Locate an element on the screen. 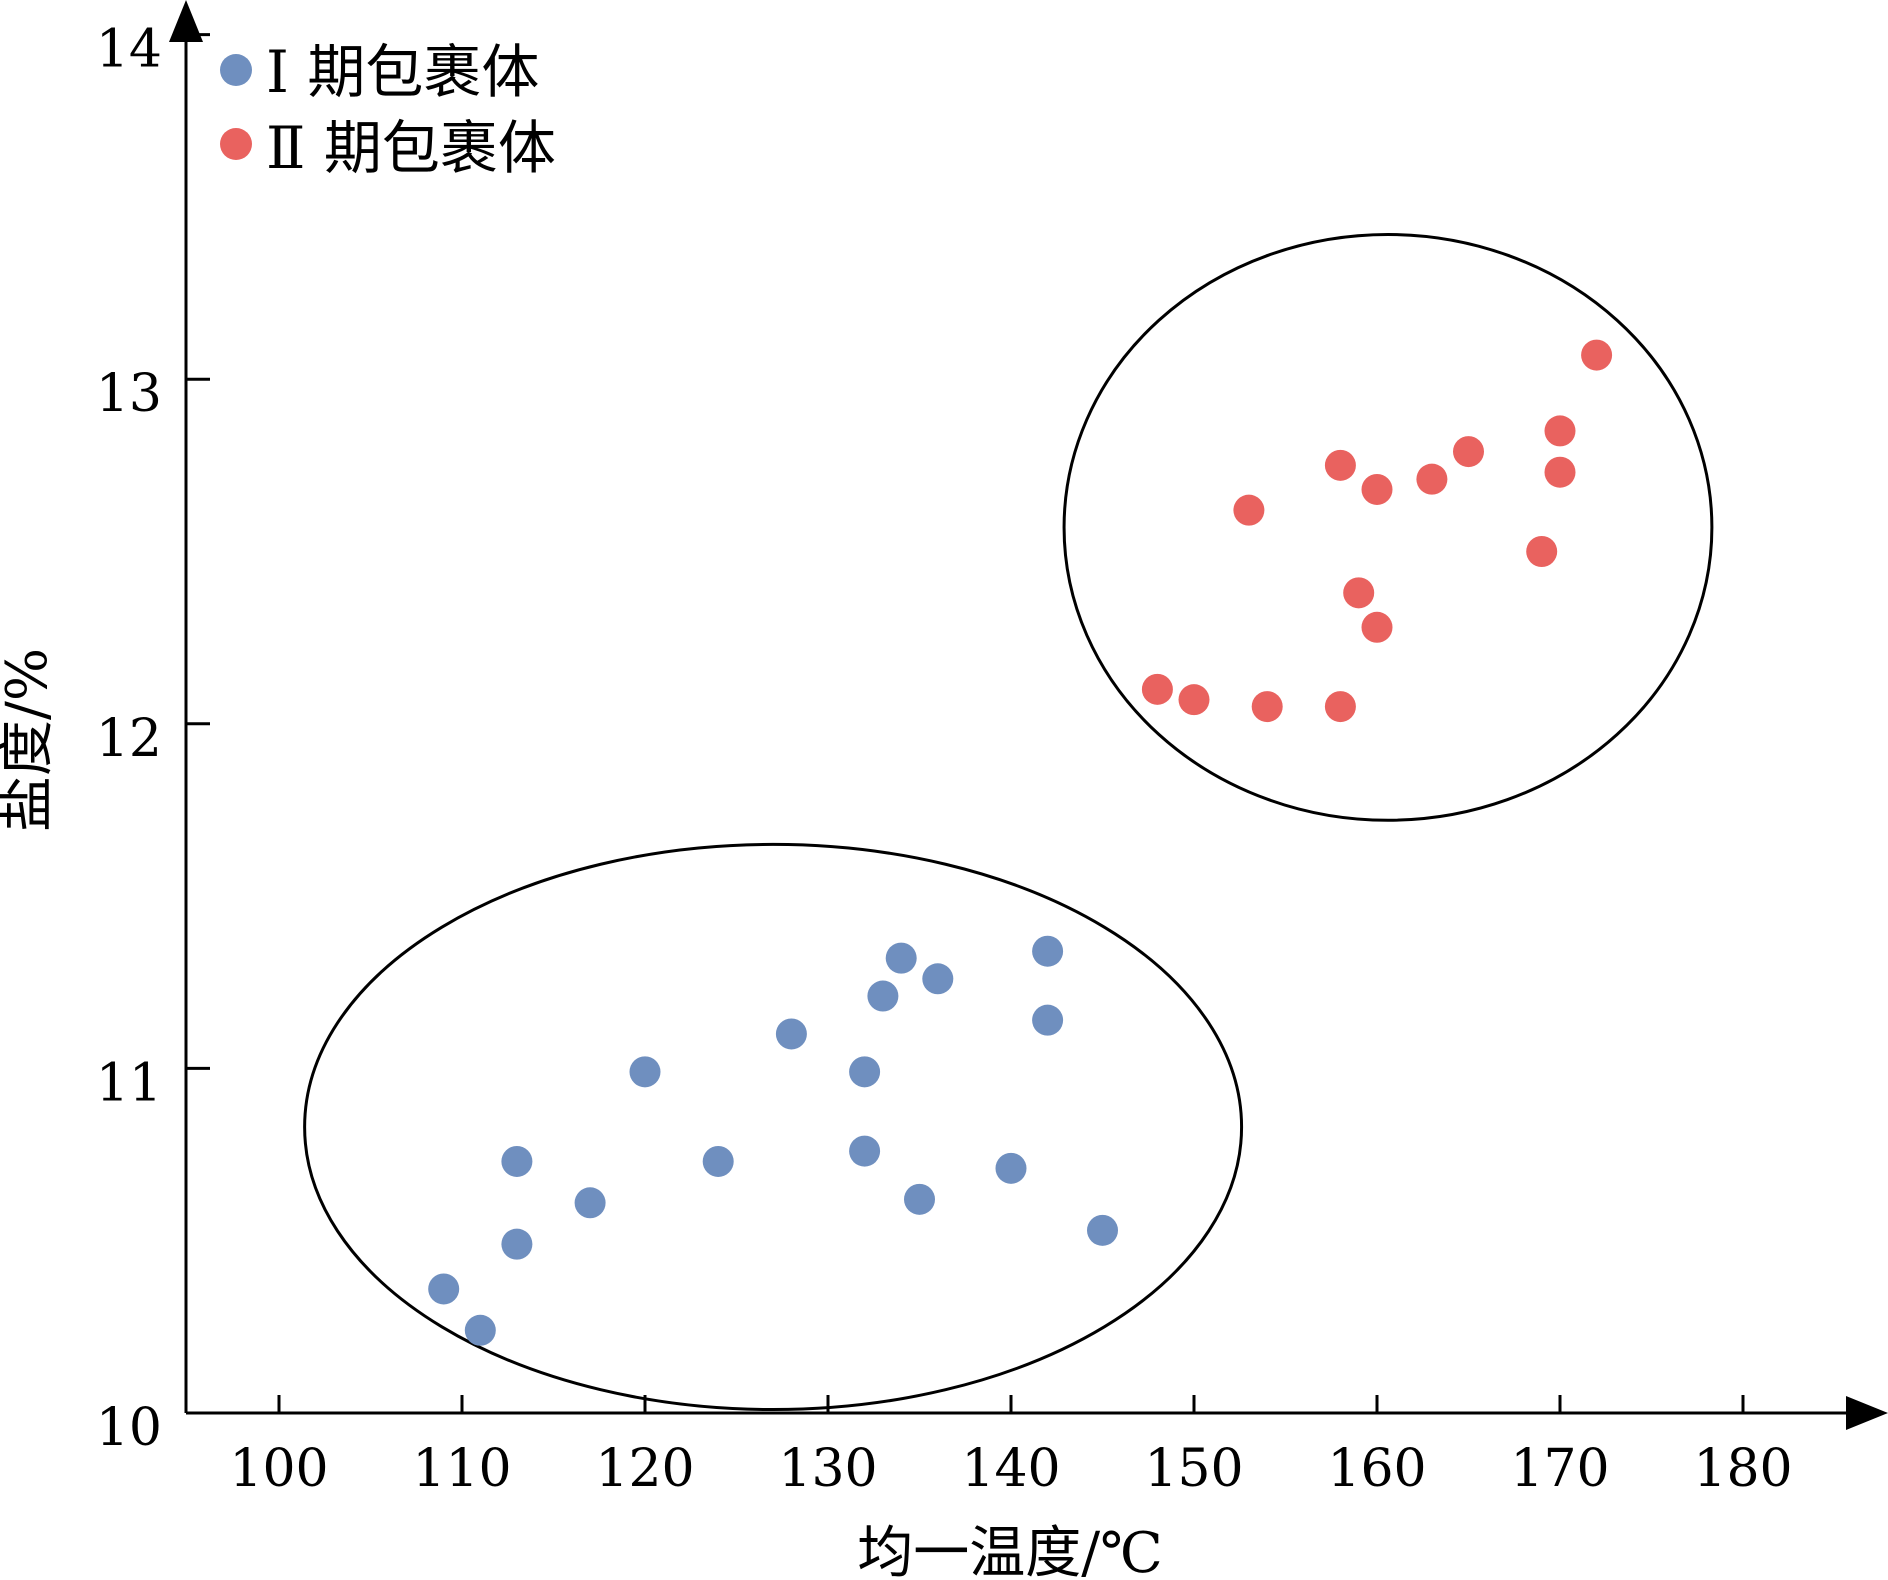 This screenshot has height=1580, width=1888. x-tick-label-140: 140 is located at coordinates (1010, 1469).